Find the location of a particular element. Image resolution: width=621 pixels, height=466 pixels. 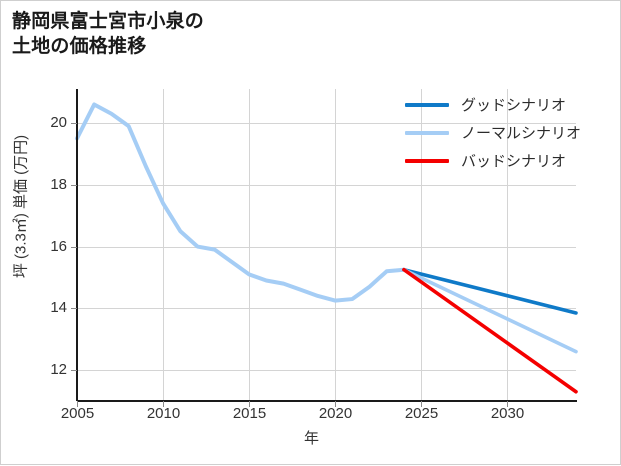

chart-legend: グッドシナリオ ノーマルシナリオ バッドシナリオ is located at coordinates (511, 135).